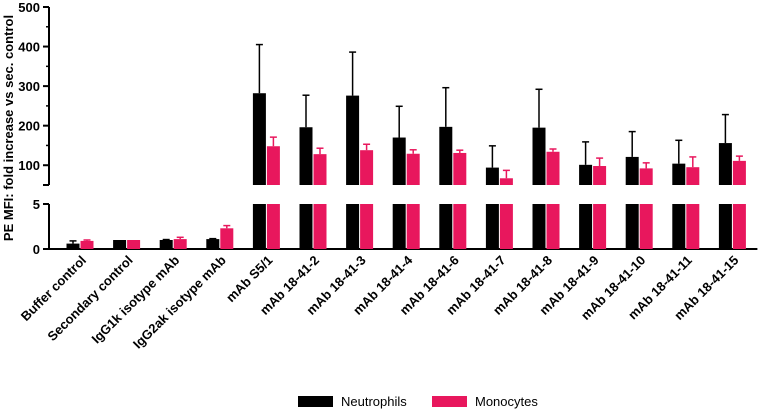 This screenshot has width=778, height=410. Describe the element at coordinates (29, 165) in the screenshot. I see `y-tick-label: 100` at that location.